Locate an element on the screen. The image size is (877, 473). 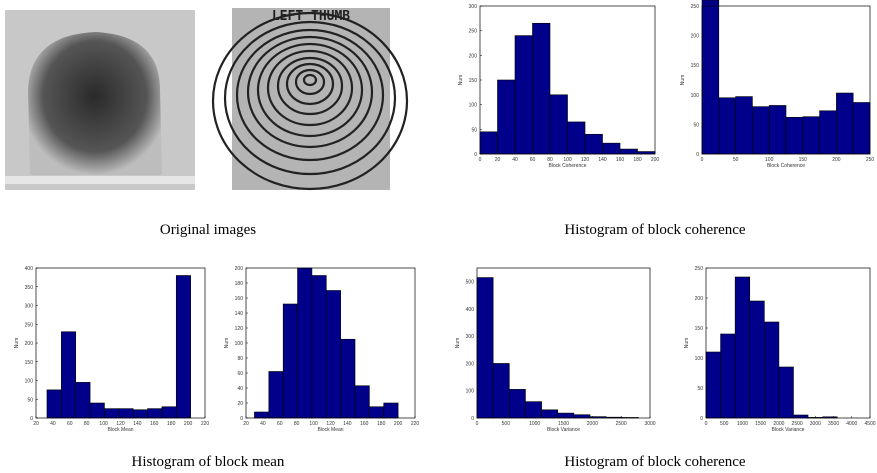
y-tick-label: 300 is located at coordinates (473, 7).